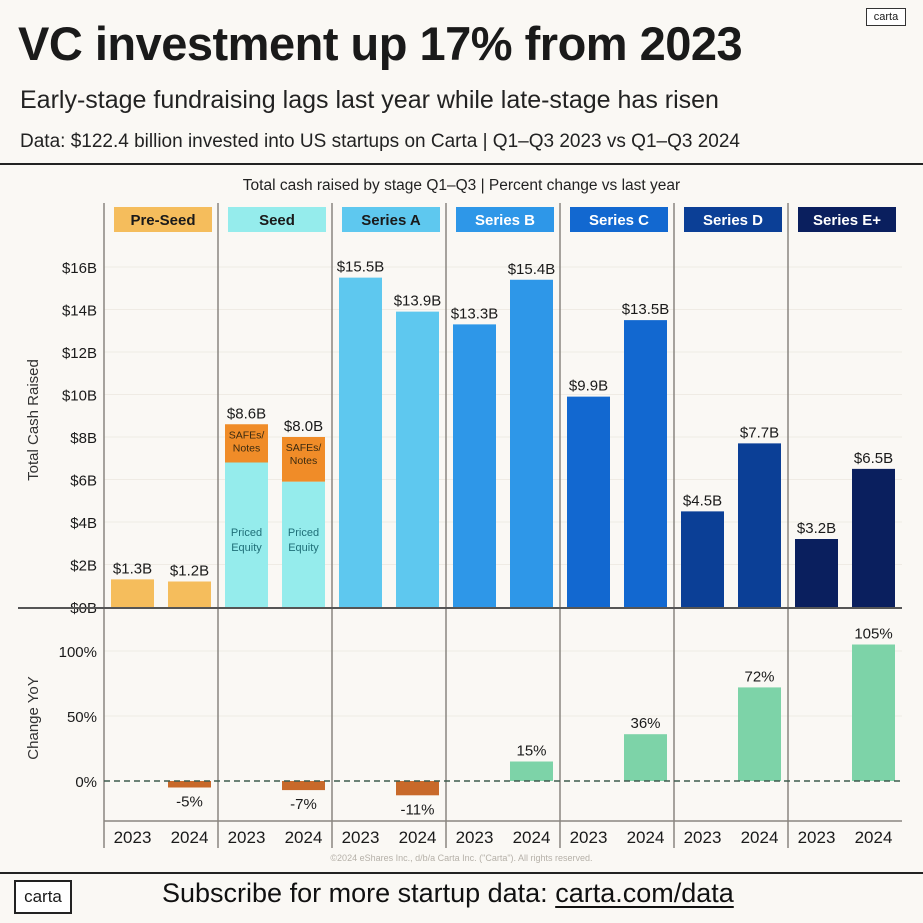  What do you see at coordinates (418, 301) in the screenshot?
I see `bar-value-label: $13.9B` at bounding box center [418, 301].